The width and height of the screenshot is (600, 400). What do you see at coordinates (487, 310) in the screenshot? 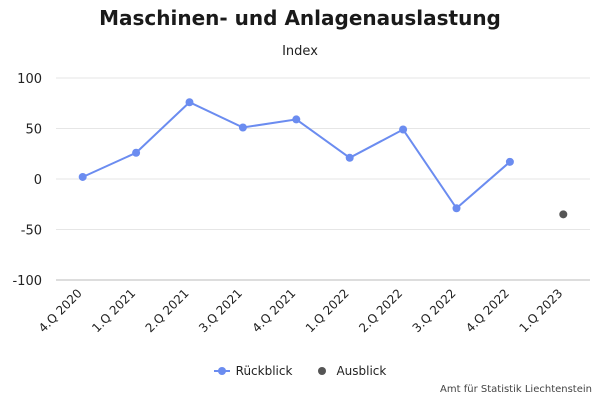
I see `x-tick-label: 4.Q 2022` at bounding box center [487, 310].